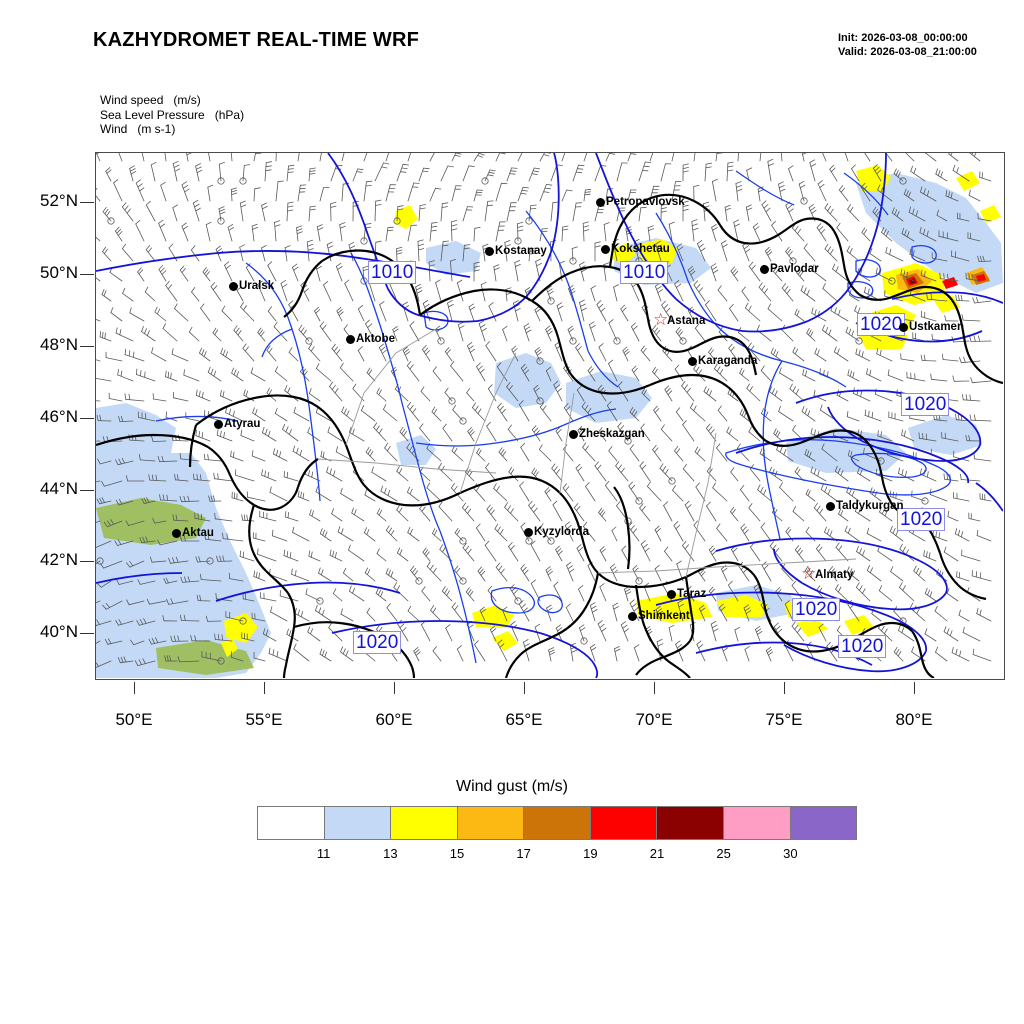 Image resolution: width=1024 pixels, height=1024 pixels. What do you see at coordinates (692, 594) in the screenshot?
I see `city-label: Taraz` at bounding box center [692, 594].